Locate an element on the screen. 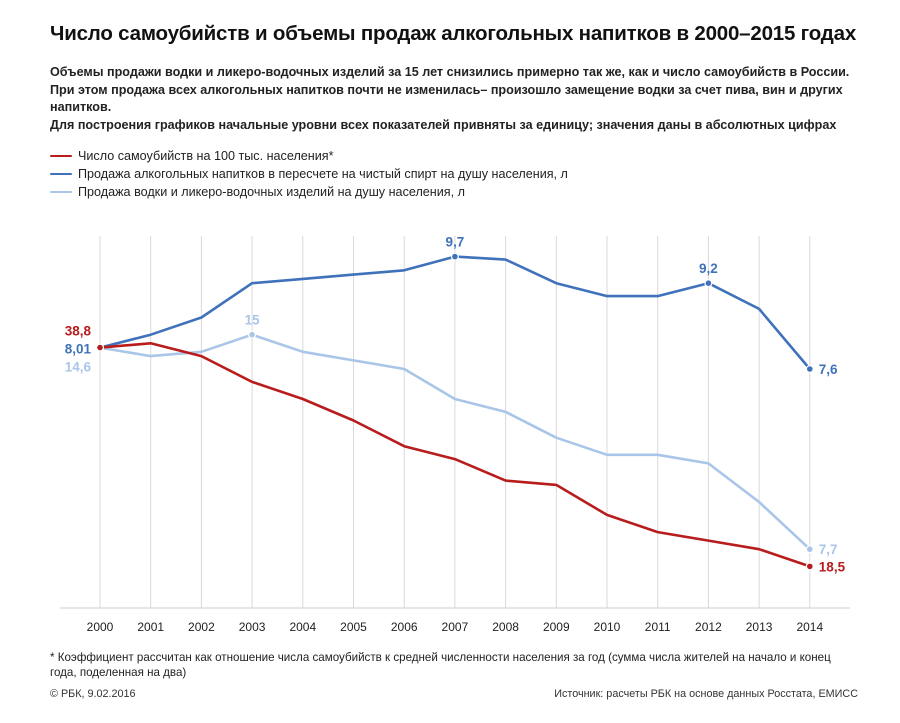 This screenshot has height=723, width=900. data-label: 15 is located at coordinates (253, 320).